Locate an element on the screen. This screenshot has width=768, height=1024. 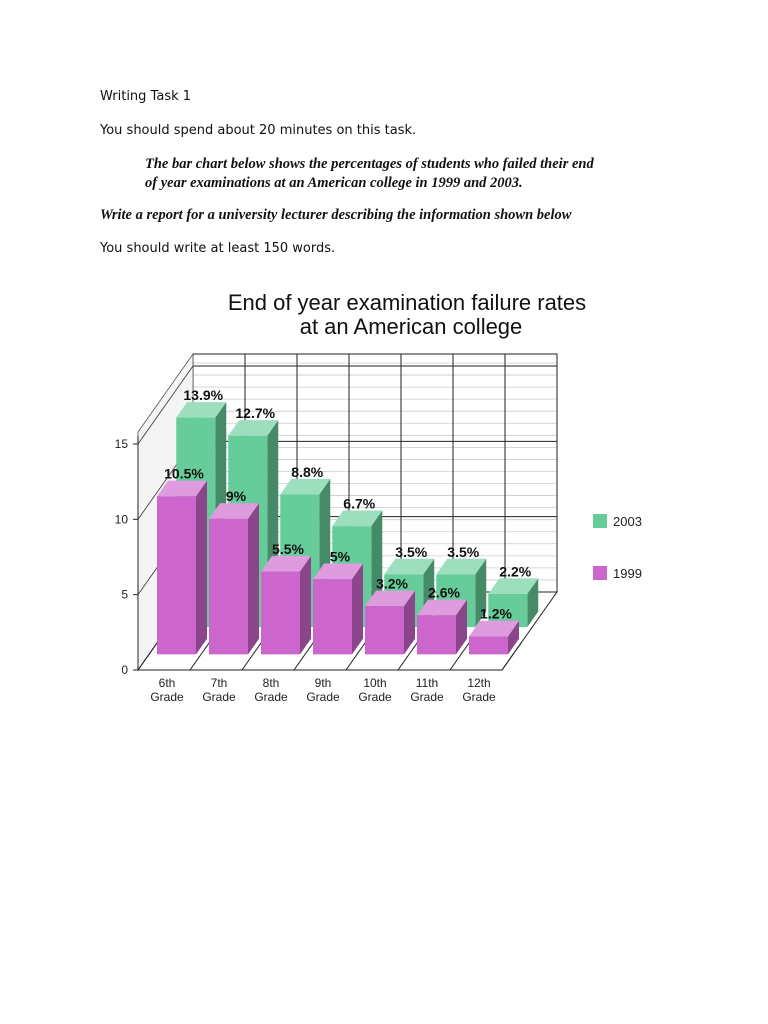
x-tick-label: 10th is located at coordinates (374, 683).